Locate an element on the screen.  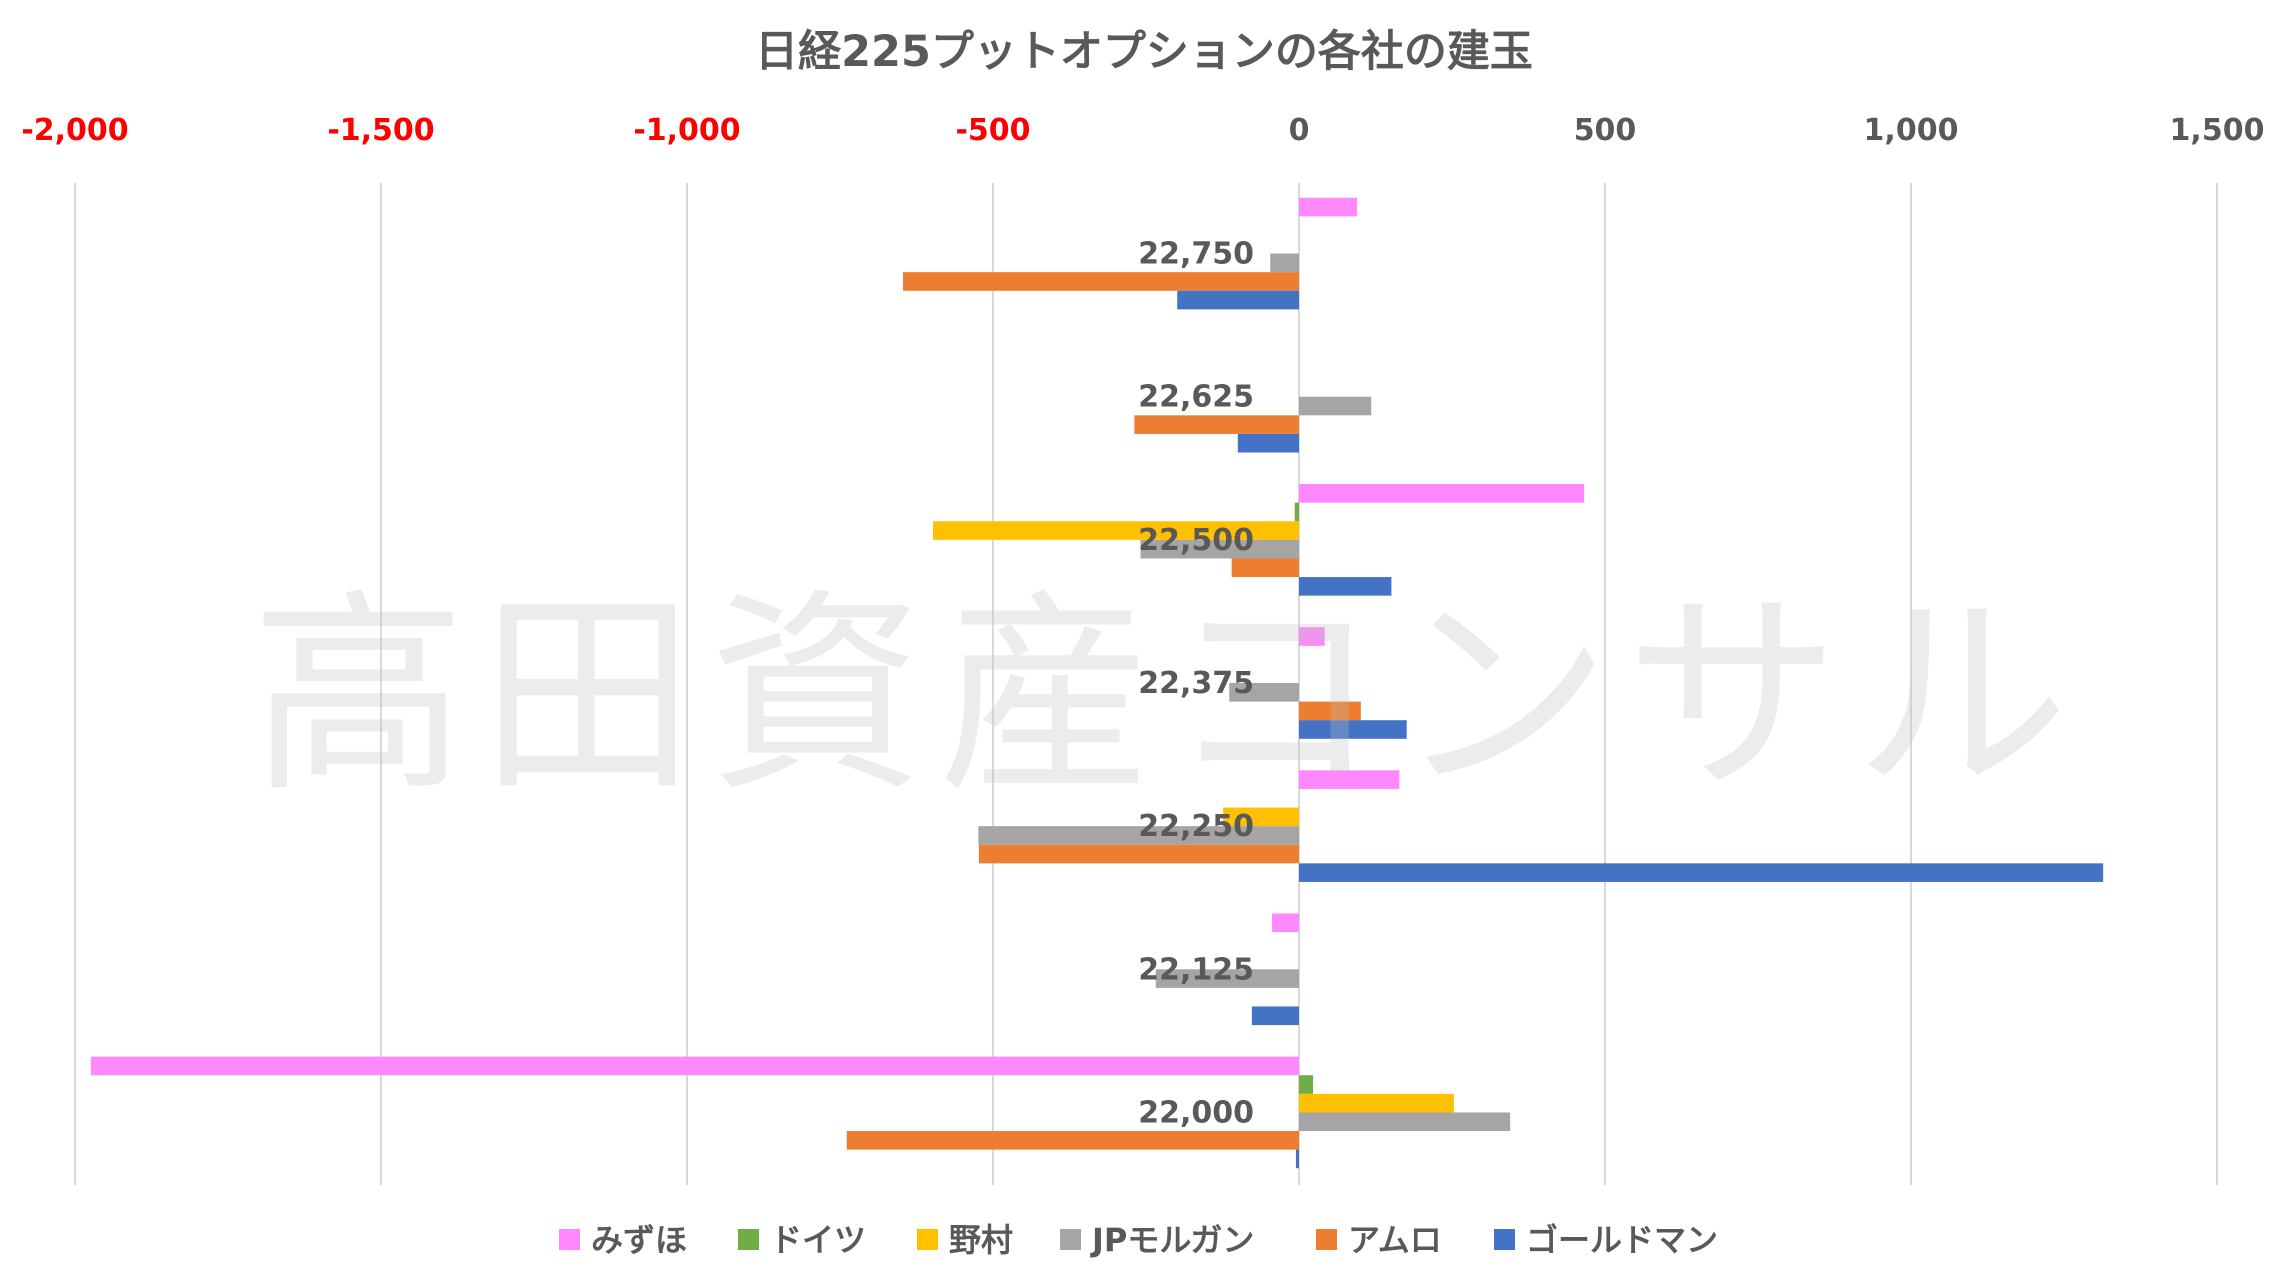
x-tick-label: -1,500 is located at coordinates (380, 130).